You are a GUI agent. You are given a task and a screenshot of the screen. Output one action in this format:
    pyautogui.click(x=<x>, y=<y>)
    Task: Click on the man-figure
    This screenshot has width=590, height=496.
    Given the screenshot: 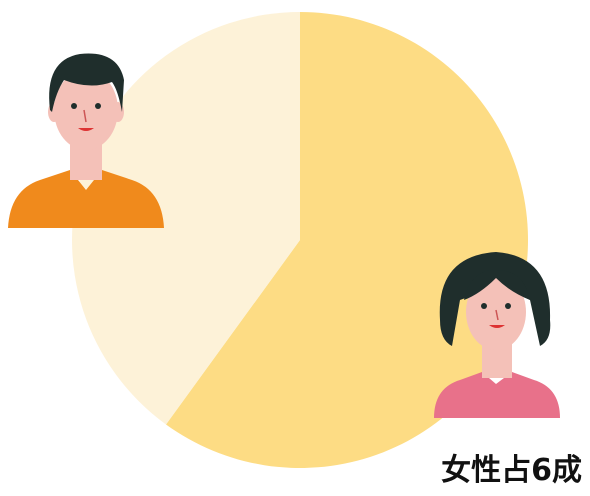 What is the action you would take?
    pyautogui.click(x=86, y=140)
    